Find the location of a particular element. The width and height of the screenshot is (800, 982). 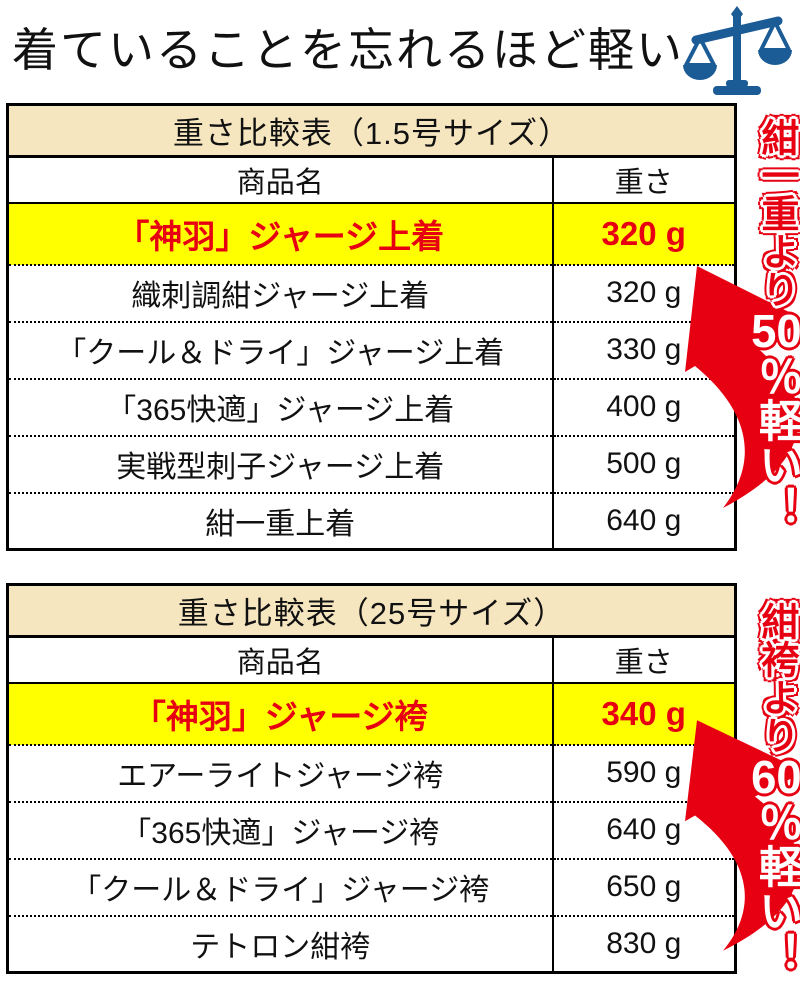

weight-cell: 500 g is located at coordinates (644, 463).